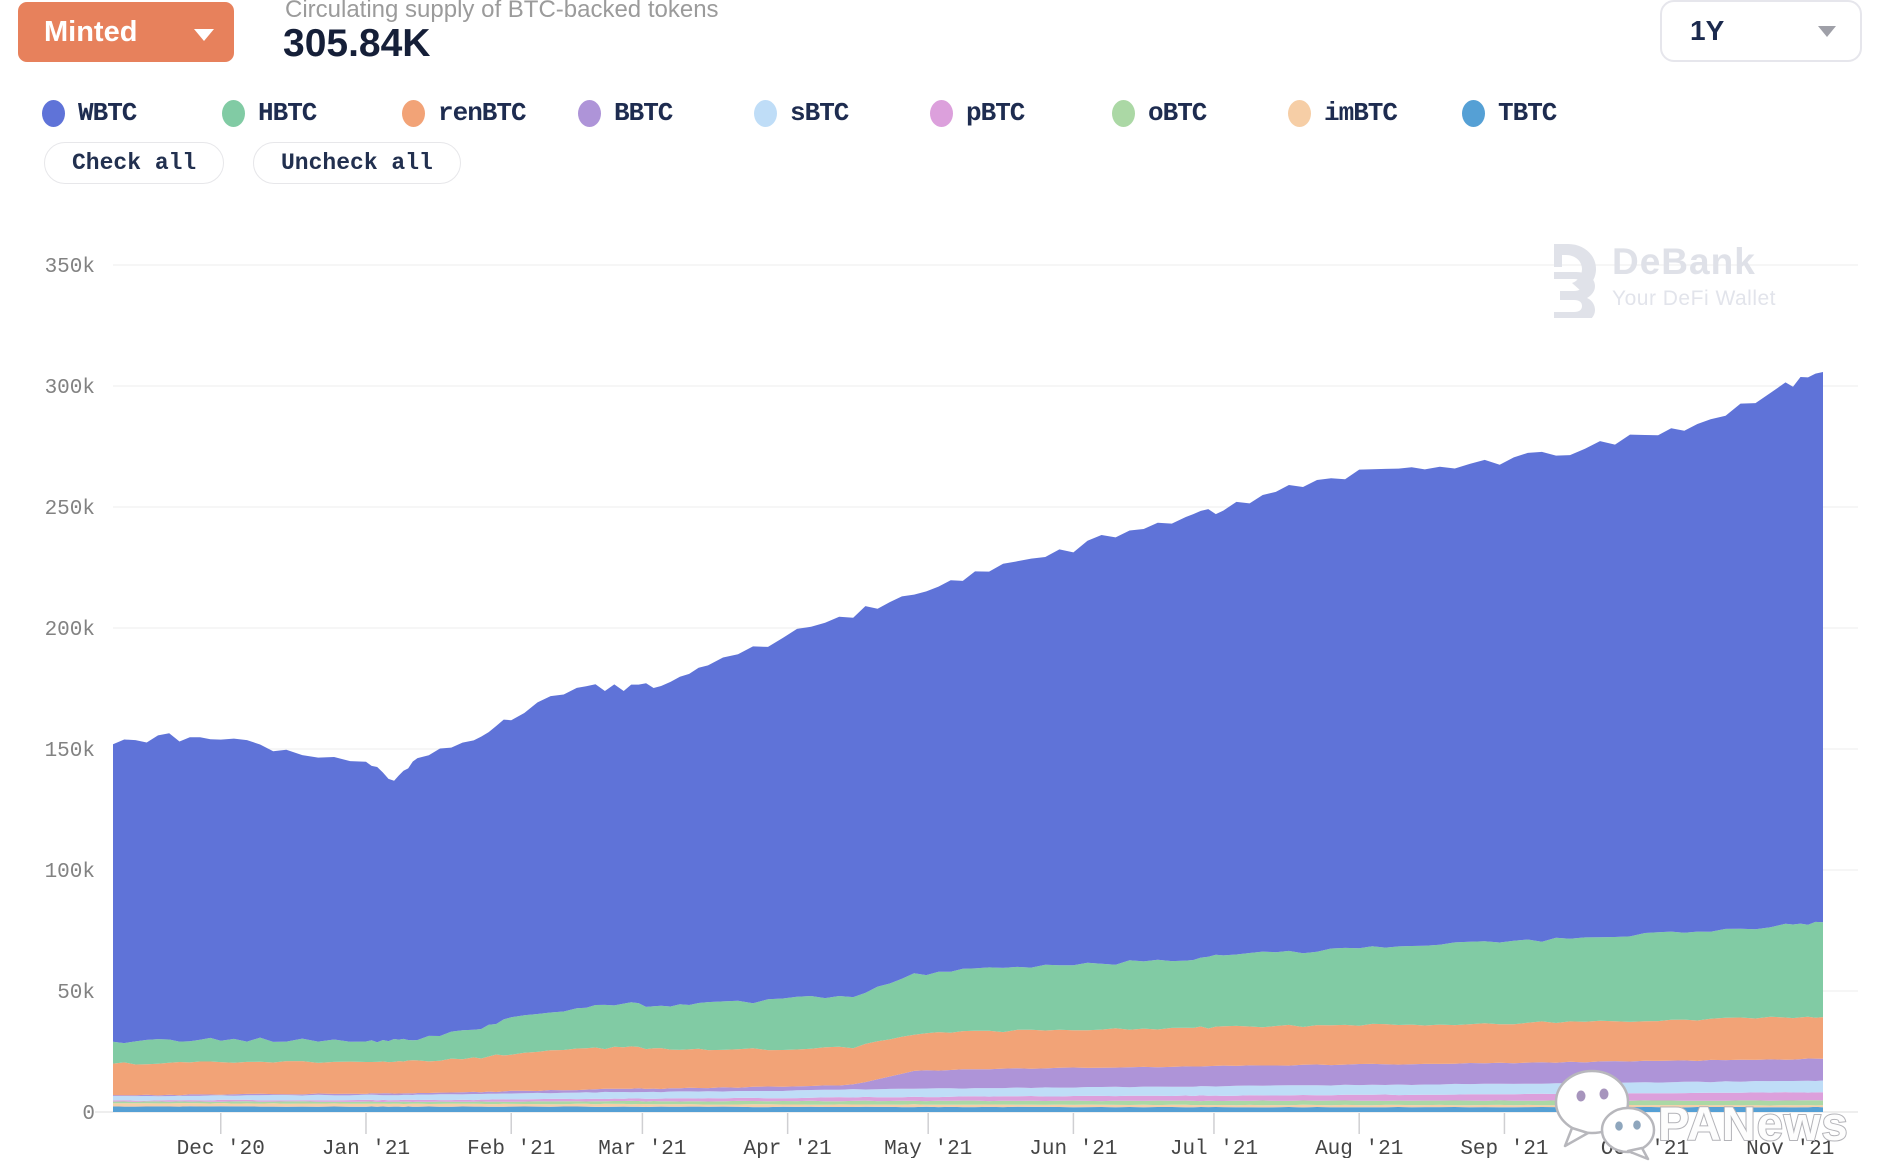 This screenshot has height=1166, width=1878. Describe the element at coordinates (1361, 113) in the screenshot. I see `legend-item-label: imBTC` at that location.